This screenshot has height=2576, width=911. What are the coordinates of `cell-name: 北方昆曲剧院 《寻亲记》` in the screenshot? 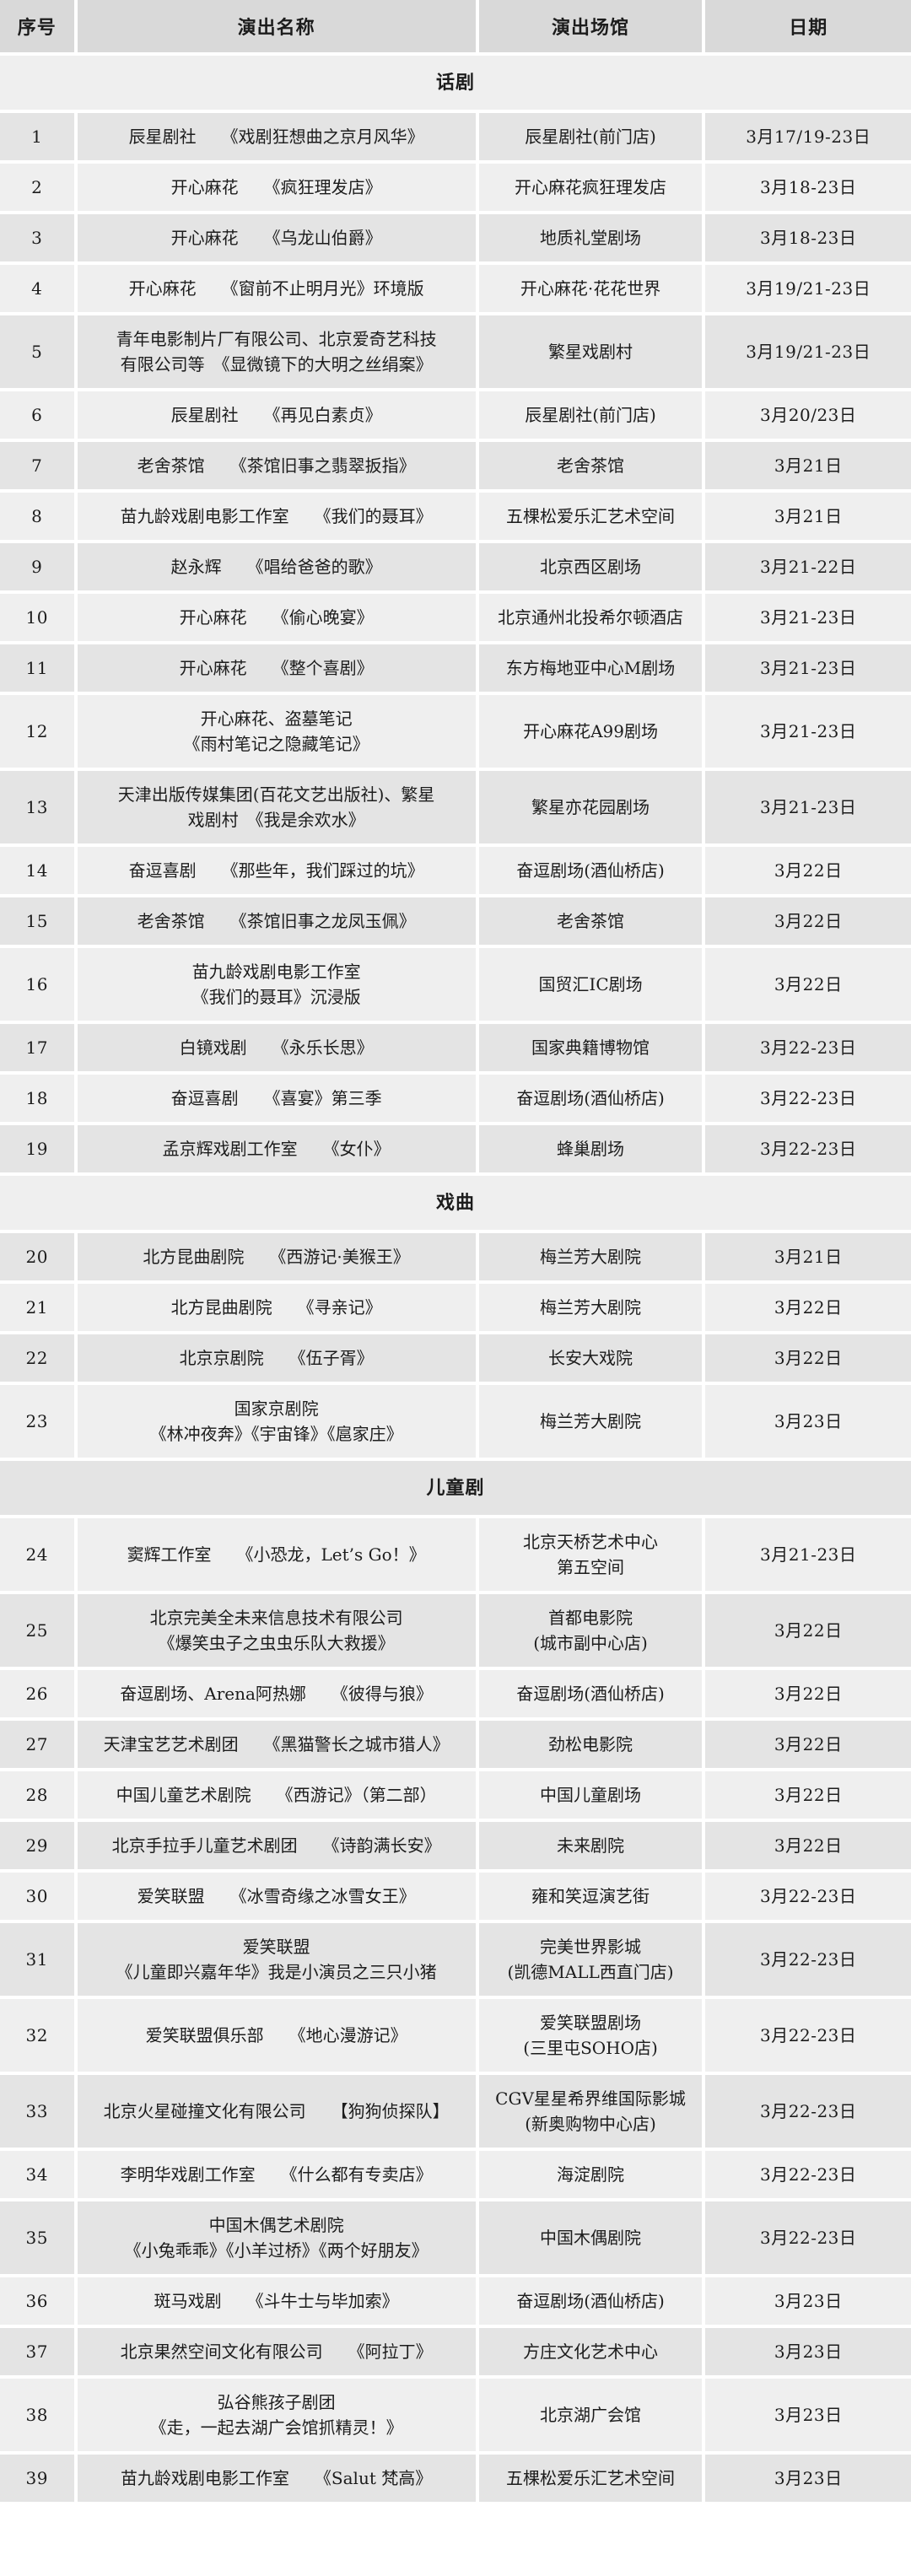 It's located at (276, 1307).